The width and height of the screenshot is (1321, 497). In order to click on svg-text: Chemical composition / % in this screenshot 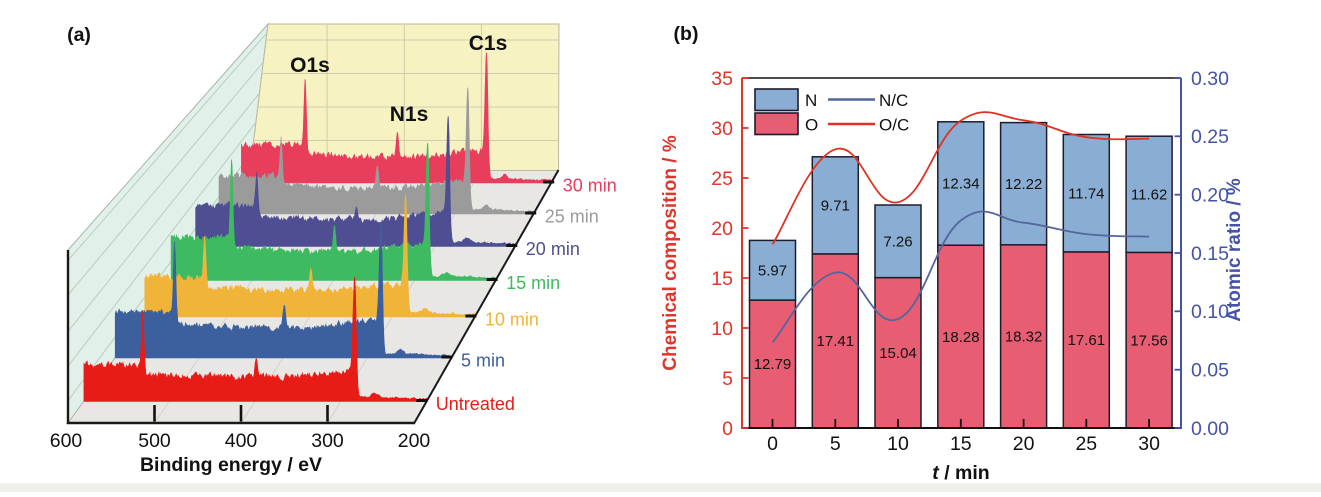, I will do `click(670, 253)`.